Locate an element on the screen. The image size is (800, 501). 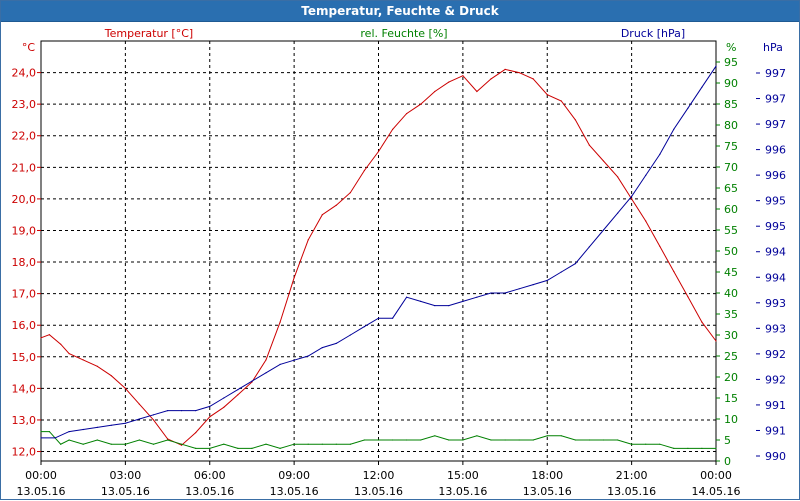
temperature-tick-label: 20,0 is located at coordinates (24, 199).